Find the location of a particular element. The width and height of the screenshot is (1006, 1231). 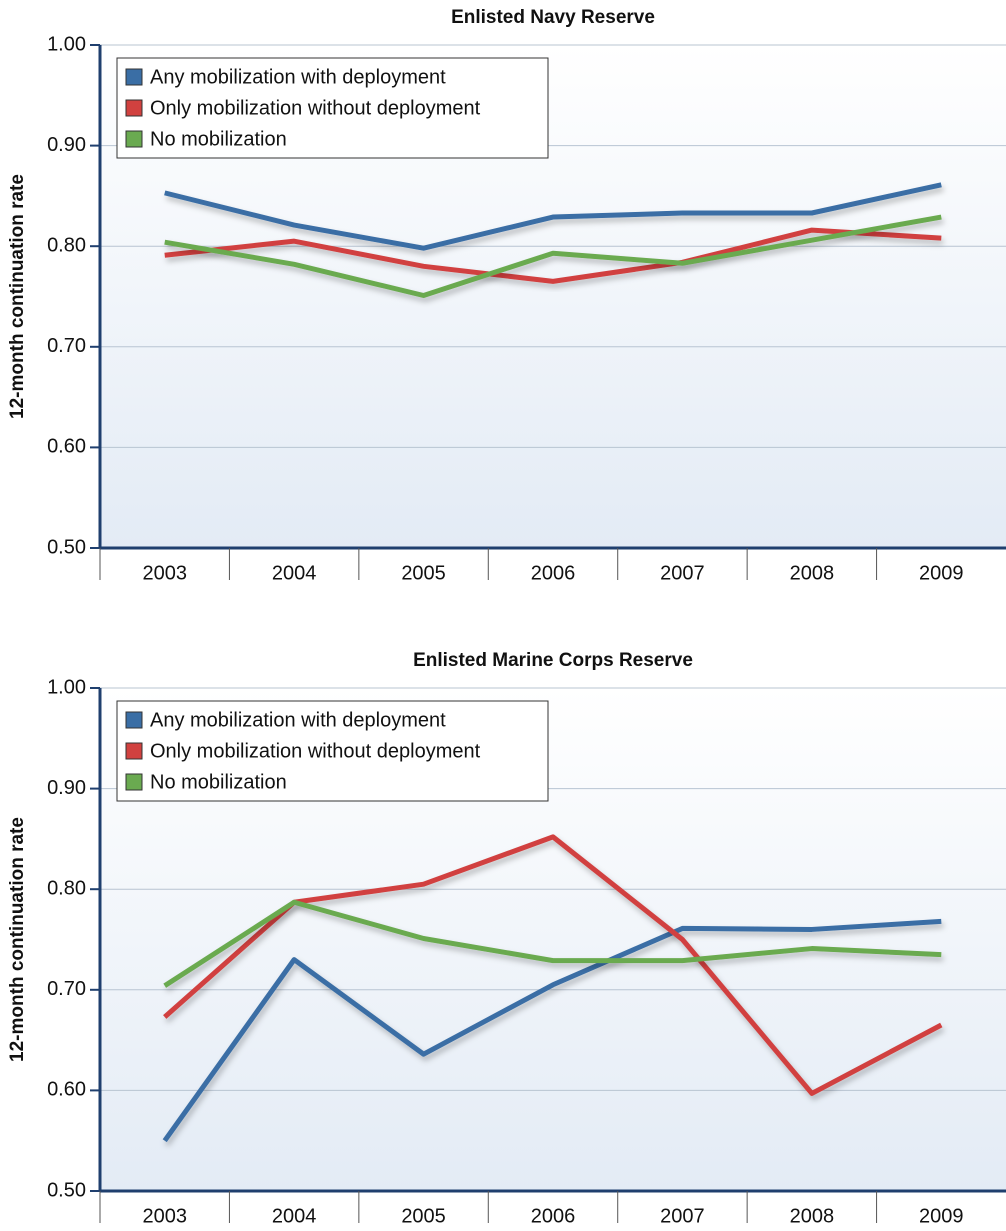

chart-title: Enlisted Marine Corps Reserve is located at coordinates (553, 660).